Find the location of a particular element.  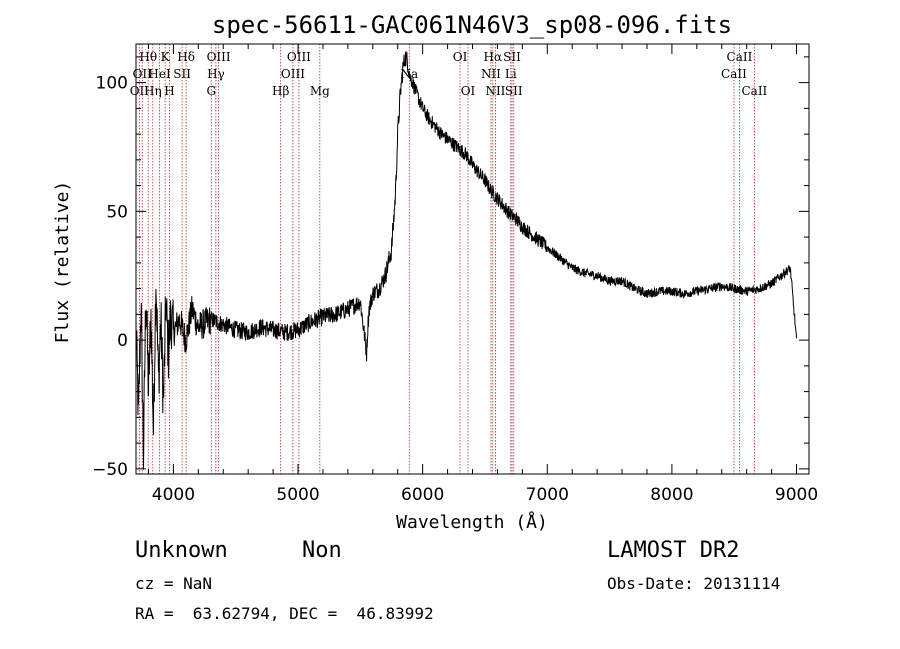

x-axis-label: Wavelength (Å) is located at coordinates (472, 522).